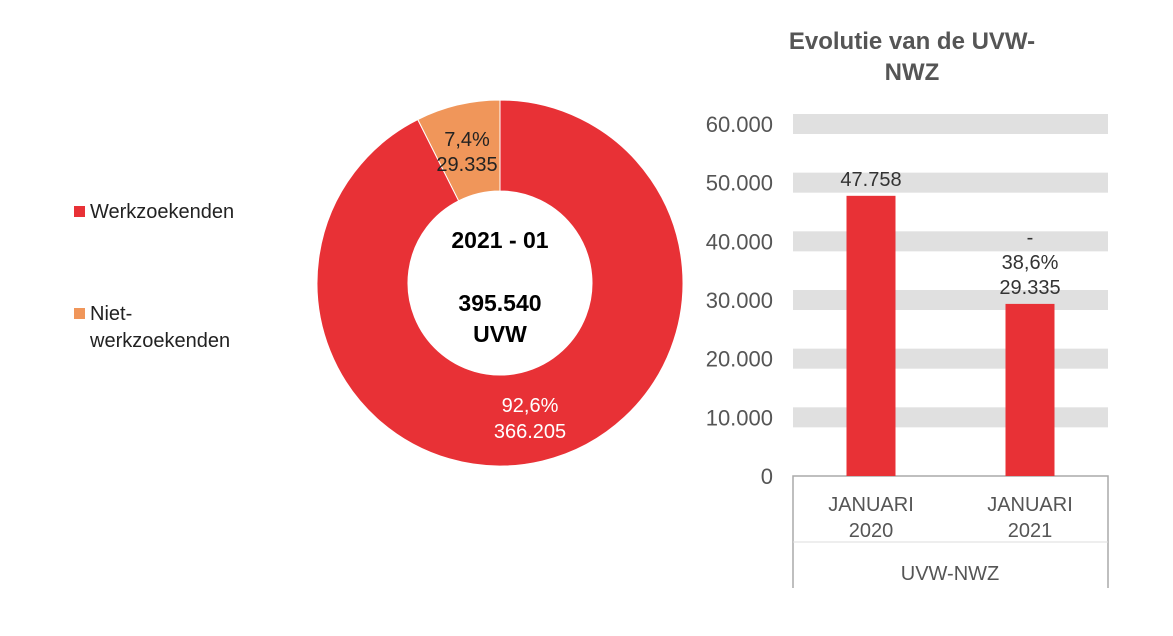 The height and width of the screenshot is (636, 1173). What do you see at coordinates (467, 140) in the screenshot?
I see `slice-label-percent-niet-werkzoekenden: 7,4%` at bounding box center [467, 140].